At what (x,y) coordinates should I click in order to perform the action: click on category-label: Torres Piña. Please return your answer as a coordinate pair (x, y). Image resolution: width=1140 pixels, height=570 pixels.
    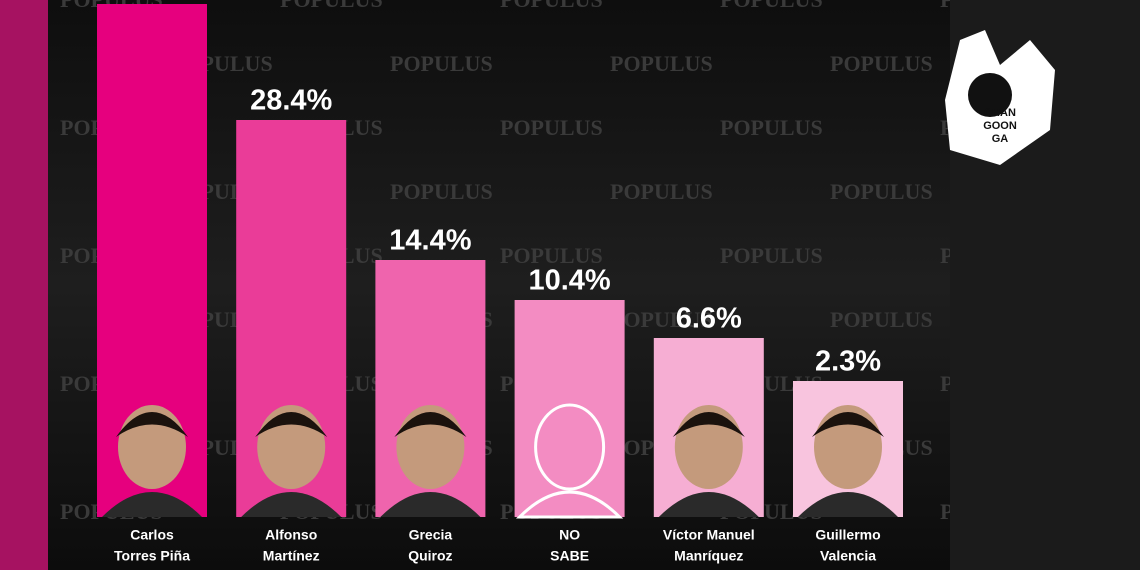
    Looking at the image, I should click on (152, 556).